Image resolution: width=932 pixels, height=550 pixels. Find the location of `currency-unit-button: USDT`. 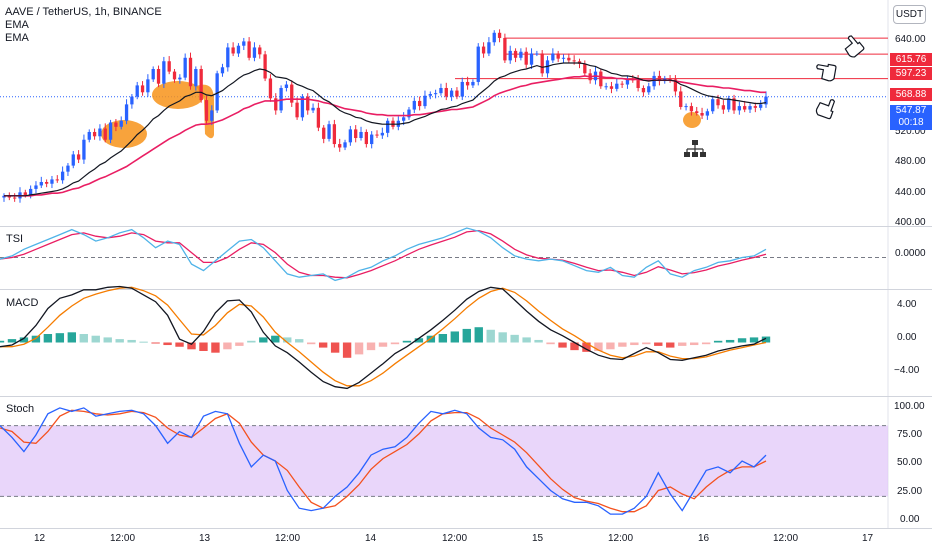

currency-unit-button: USDT is located at coordinates (909, 14).